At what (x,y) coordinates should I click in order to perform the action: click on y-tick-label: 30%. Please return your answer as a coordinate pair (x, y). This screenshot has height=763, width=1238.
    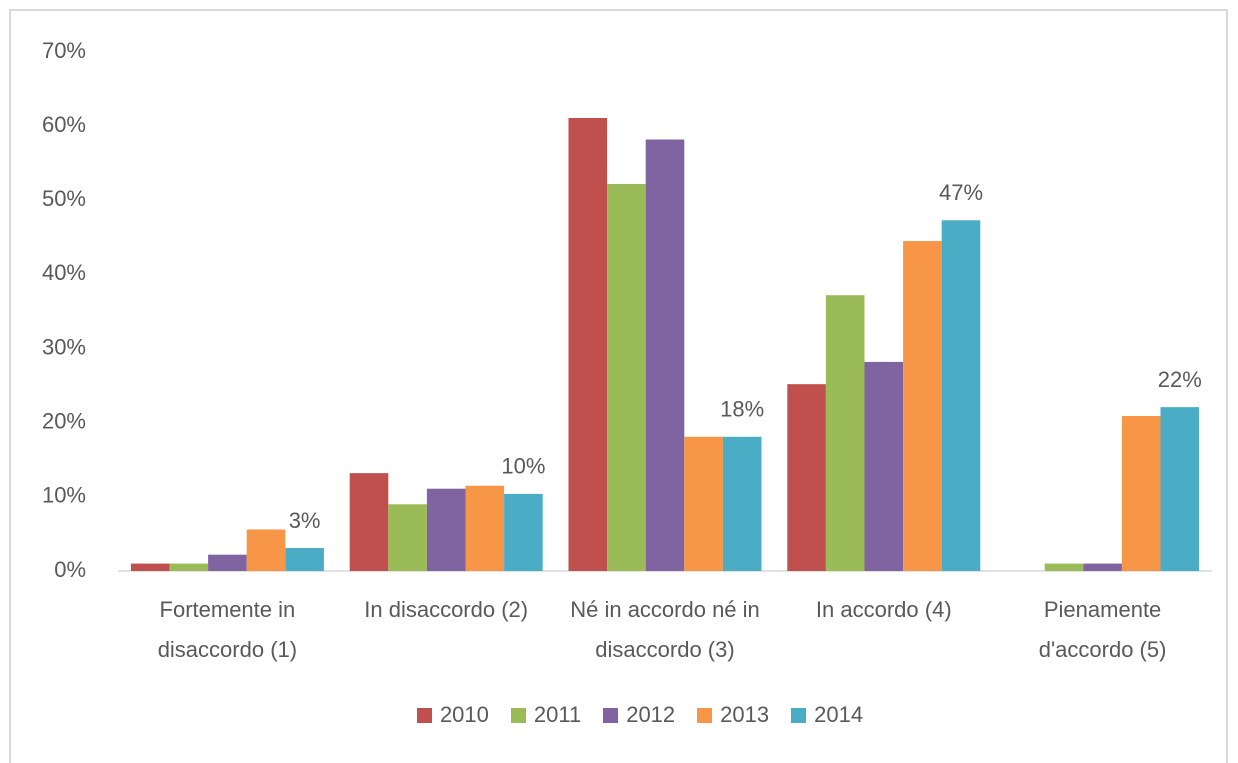
    Looking at the image, I should click on (64, 346).